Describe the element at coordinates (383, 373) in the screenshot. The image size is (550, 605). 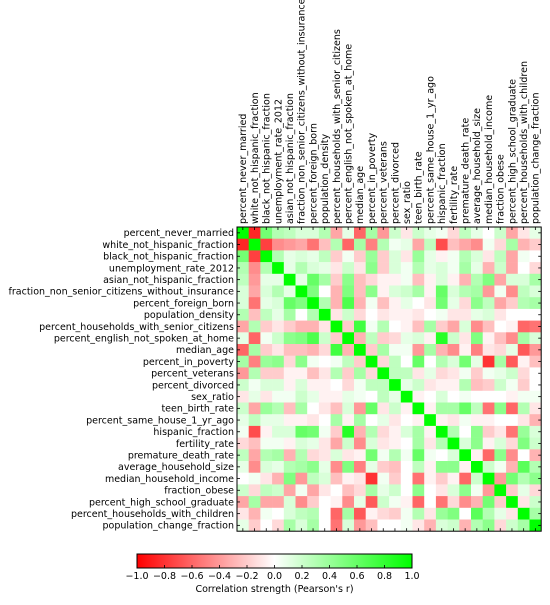
I see `heatmap-cell-percent_veterans-x-percent_veterans` at that location.